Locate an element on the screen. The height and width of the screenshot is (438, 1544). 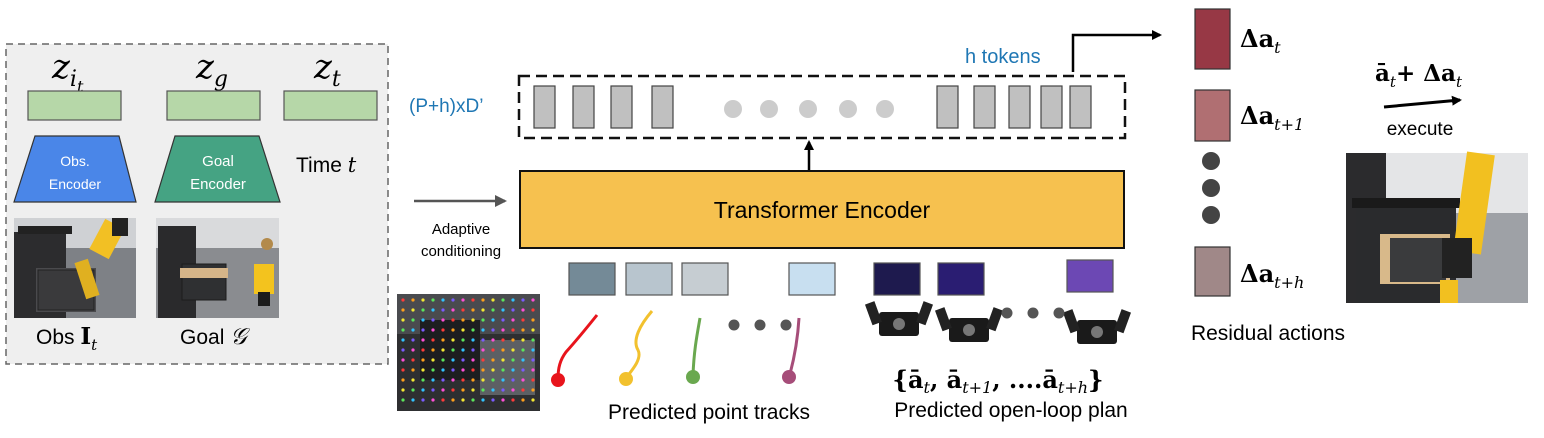
delta-token-t is located at coordinates (1212, 39).